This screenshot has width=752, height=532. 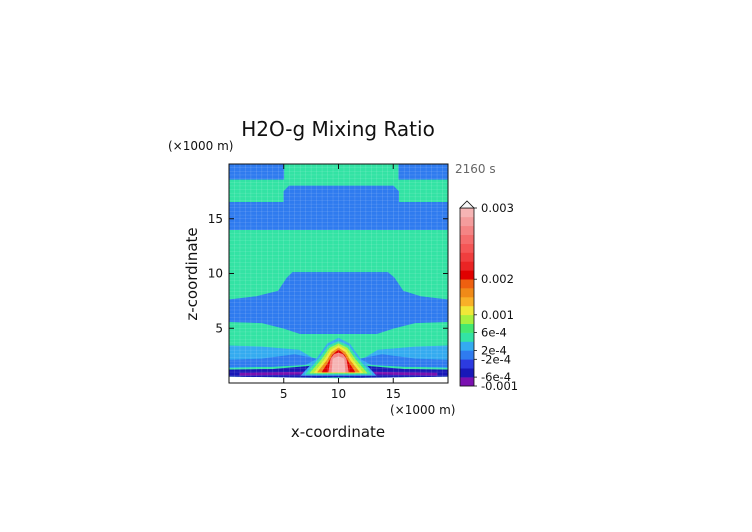 I want to click on colorbar-label: -0.001, so click(x=499, y=386).